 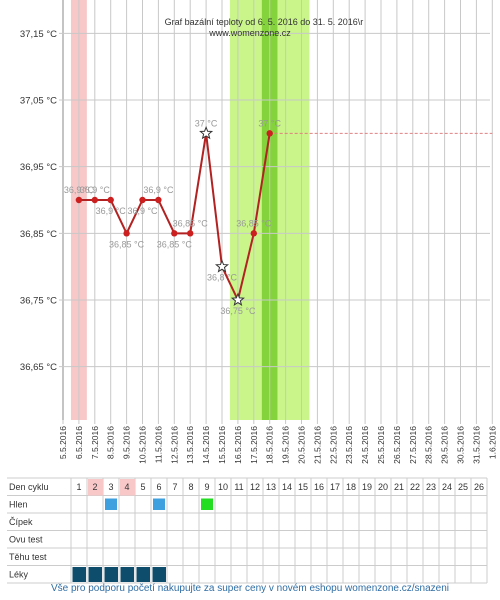 I want to click on x-tick-label: 19.5.2016, so click(x=286, y=445).